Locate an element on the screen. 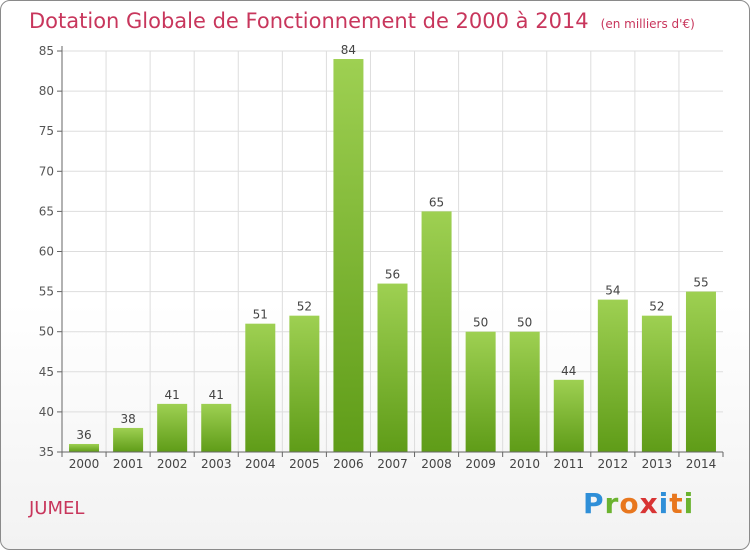 The width and height of the screenshot is (750, 550). y-tick-label: 60 is located at coordinates (46, 252).